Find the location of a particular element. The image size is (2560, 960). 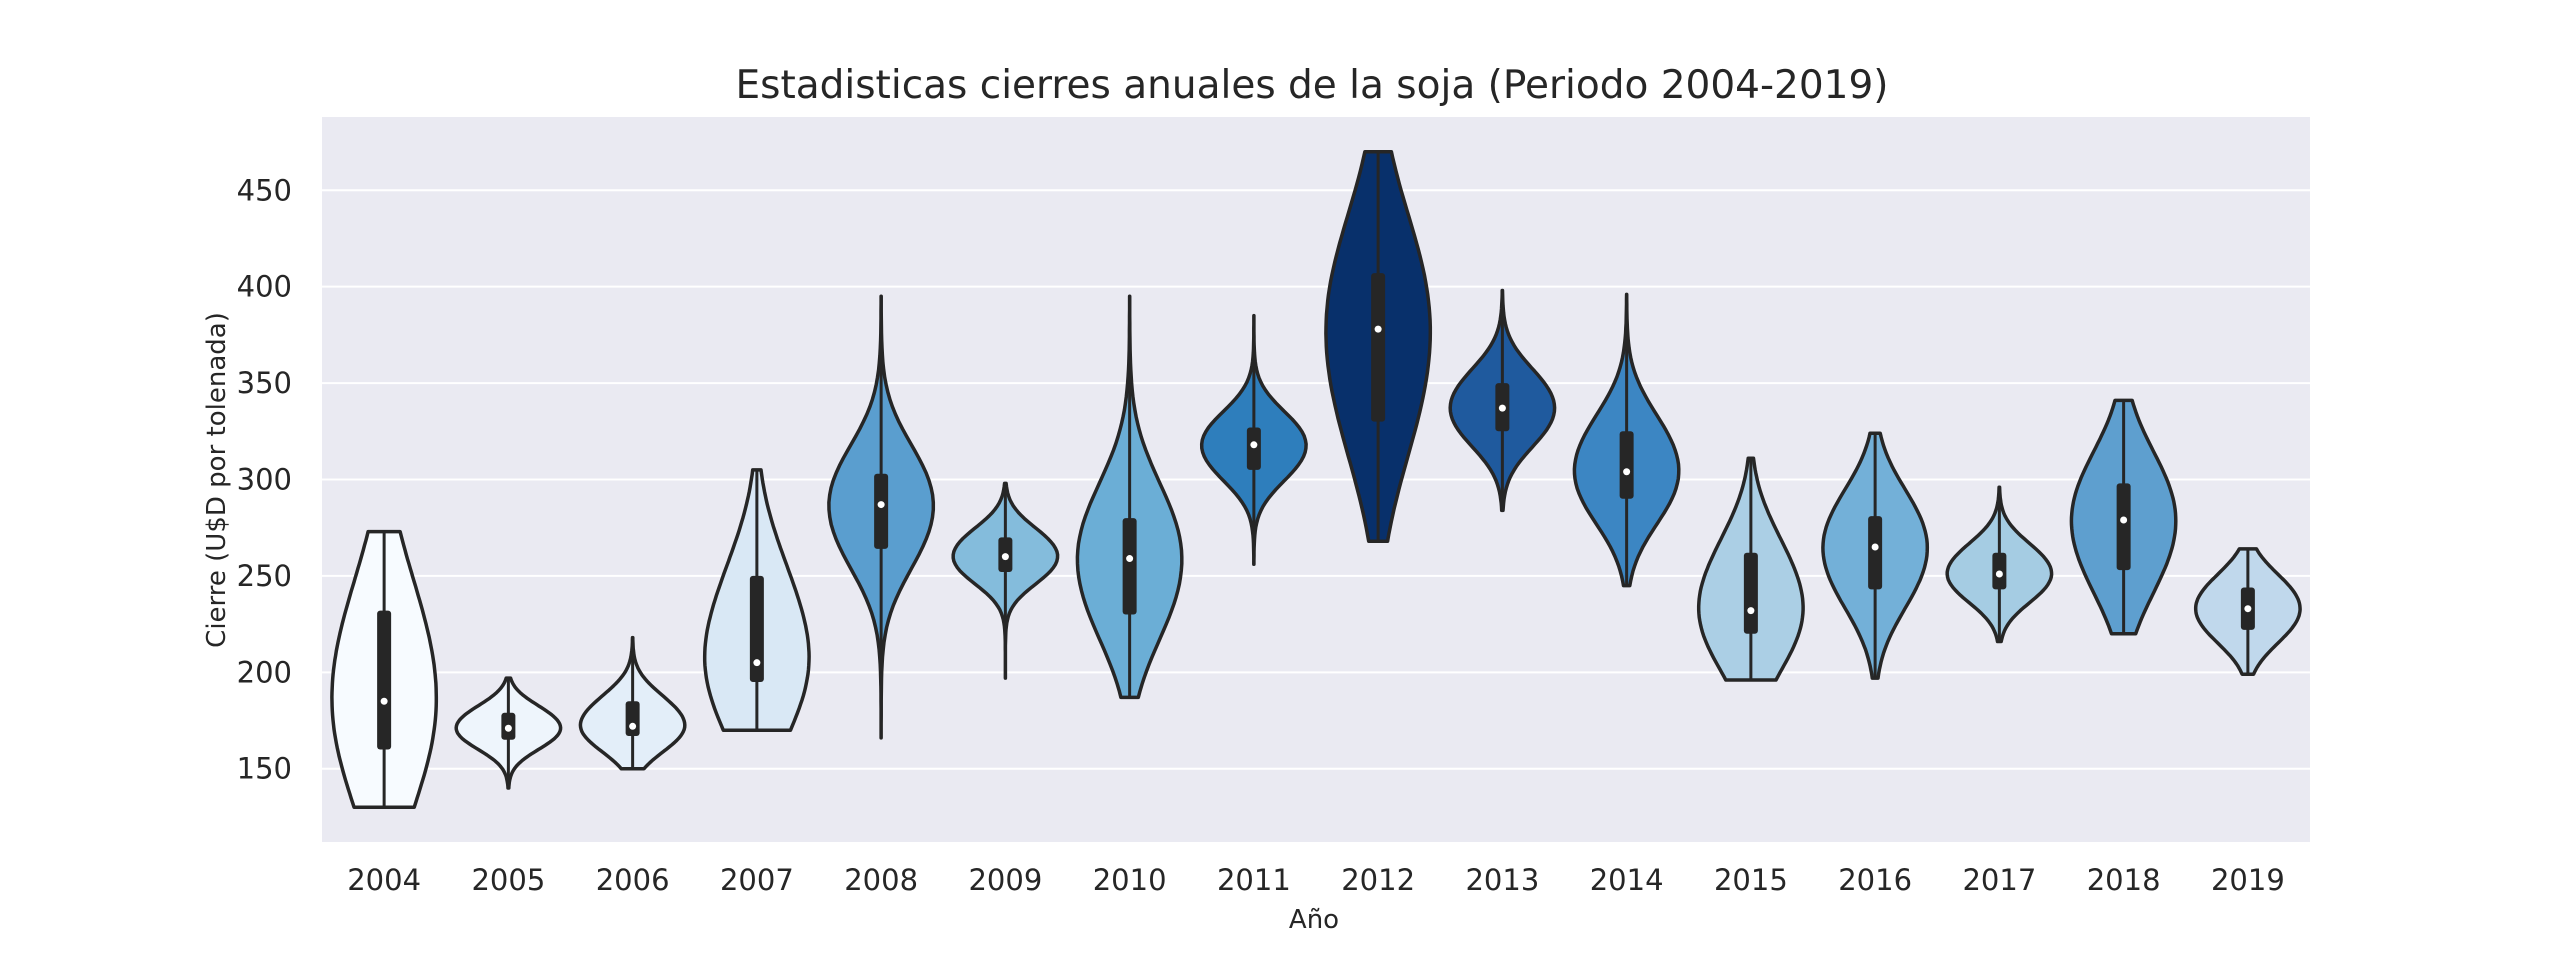

x-tick-2017: 2017 is located at coordinates (1999, 880).